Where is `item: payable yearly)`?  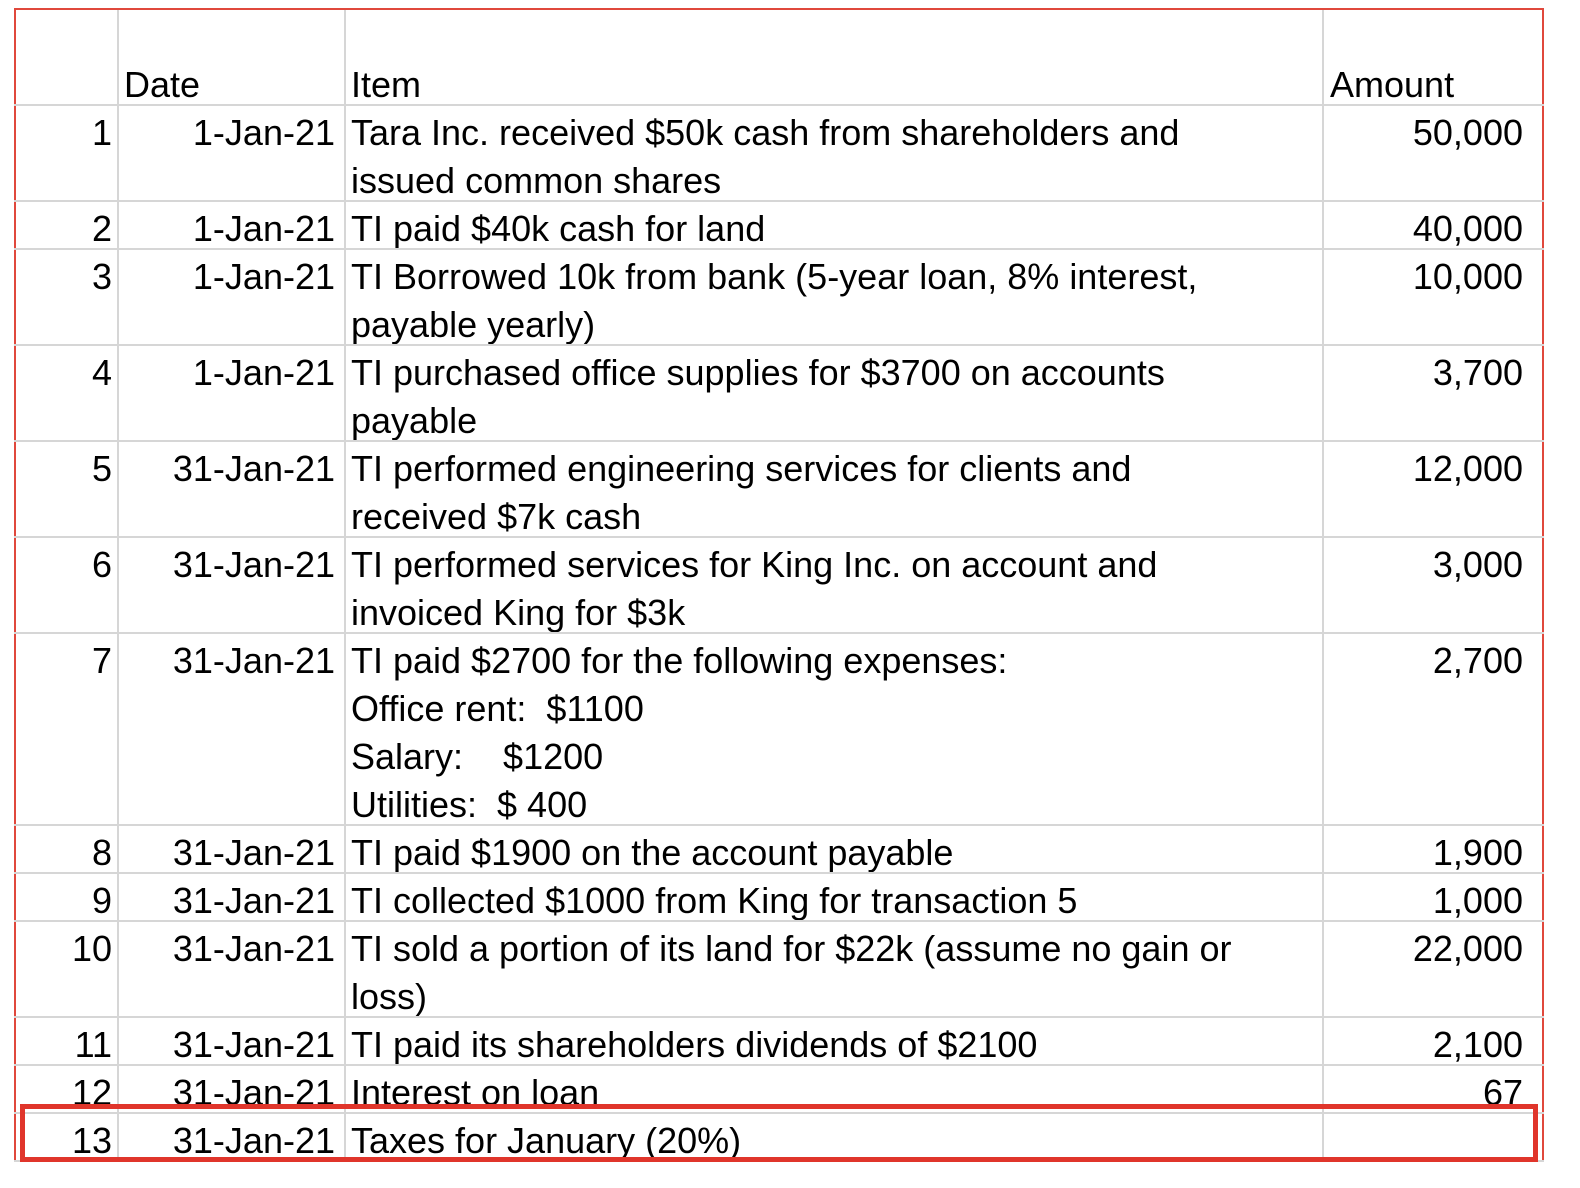 item: payable yearly) is located at coordinates (473, 324).